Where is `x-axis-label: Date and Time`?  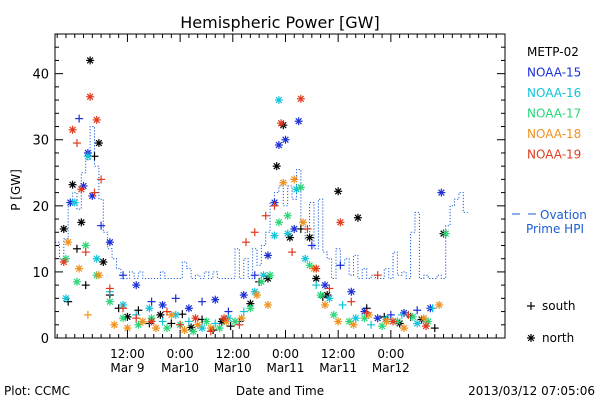 x-axis-label: Date and Time is located at coordinates (280, 391).